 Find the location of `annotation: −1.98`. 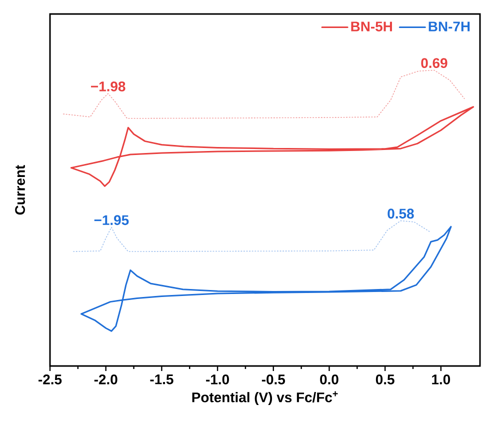

annotation: −1.98 is located at coordinates (108, 86).